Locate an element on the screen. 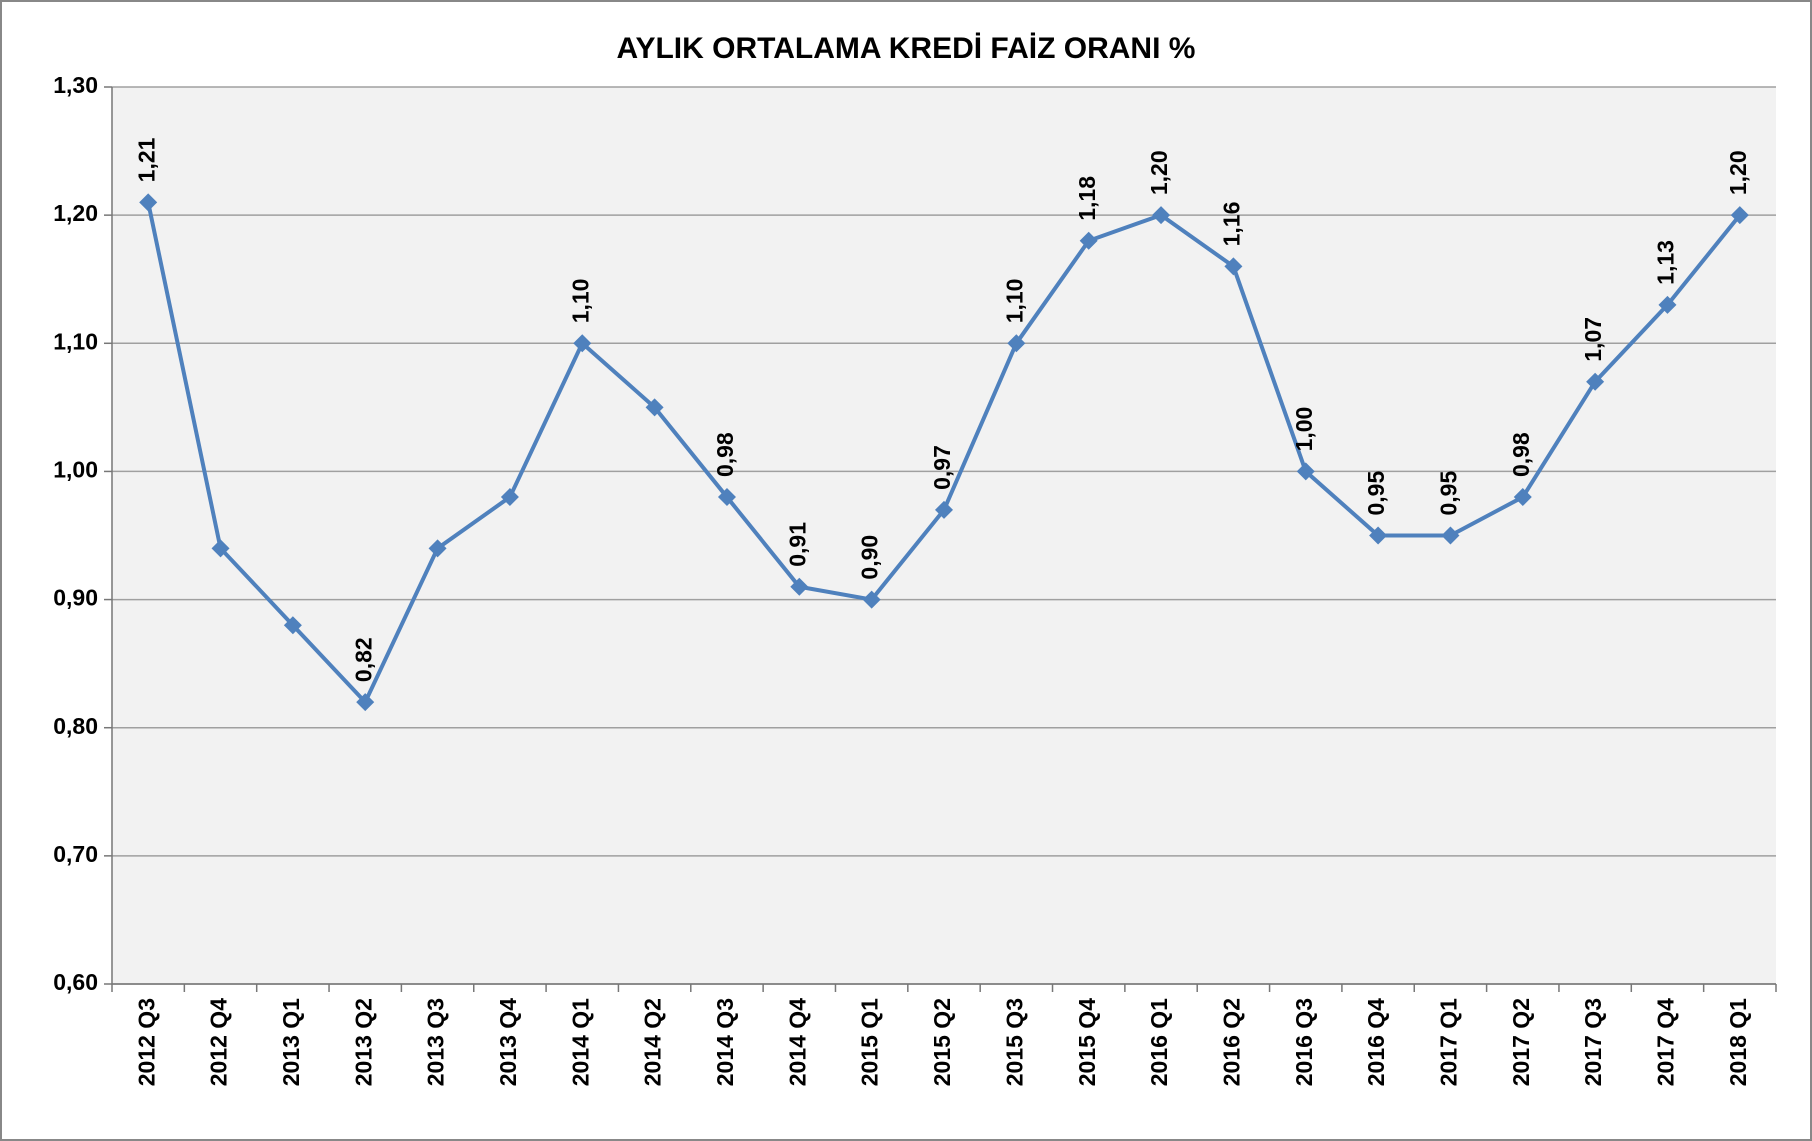 The height and width of the screenshot is (1141, 1812). y-tick-label: 0,80 is located at coordinates (75, 726).